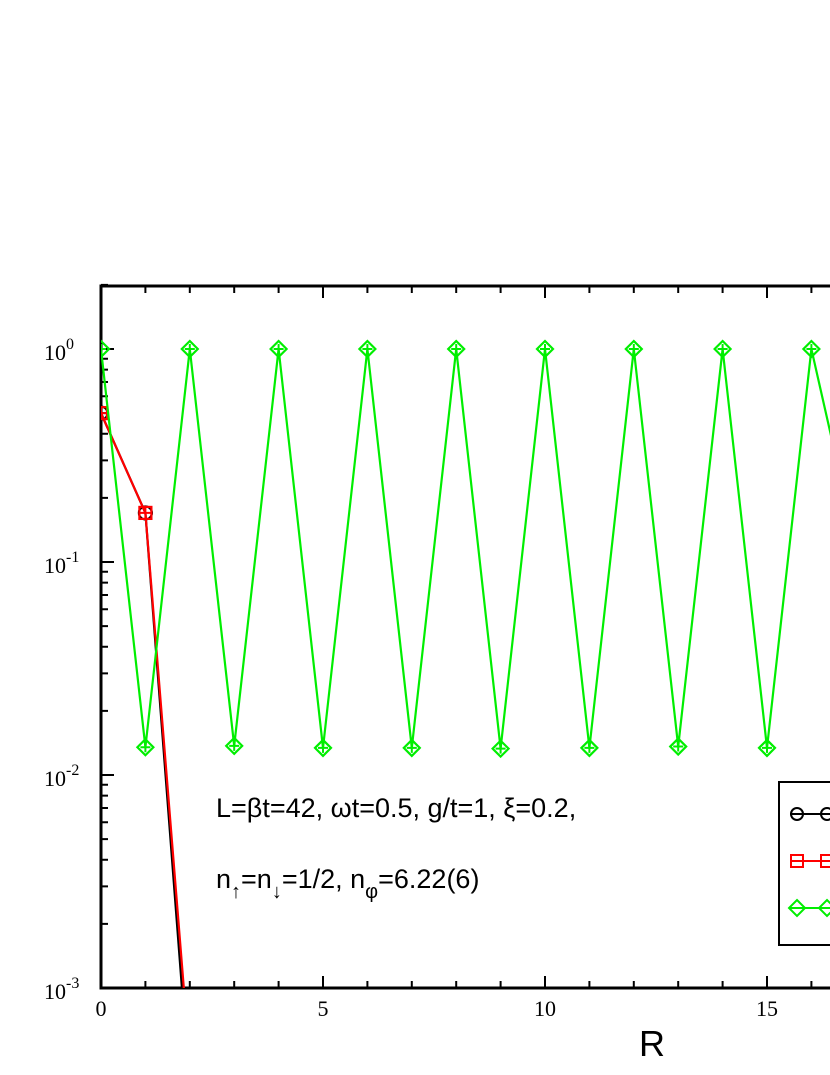  Describe the element at coordinates (810, 814) in the screenshot. I see `legend-entry-black` at that location.